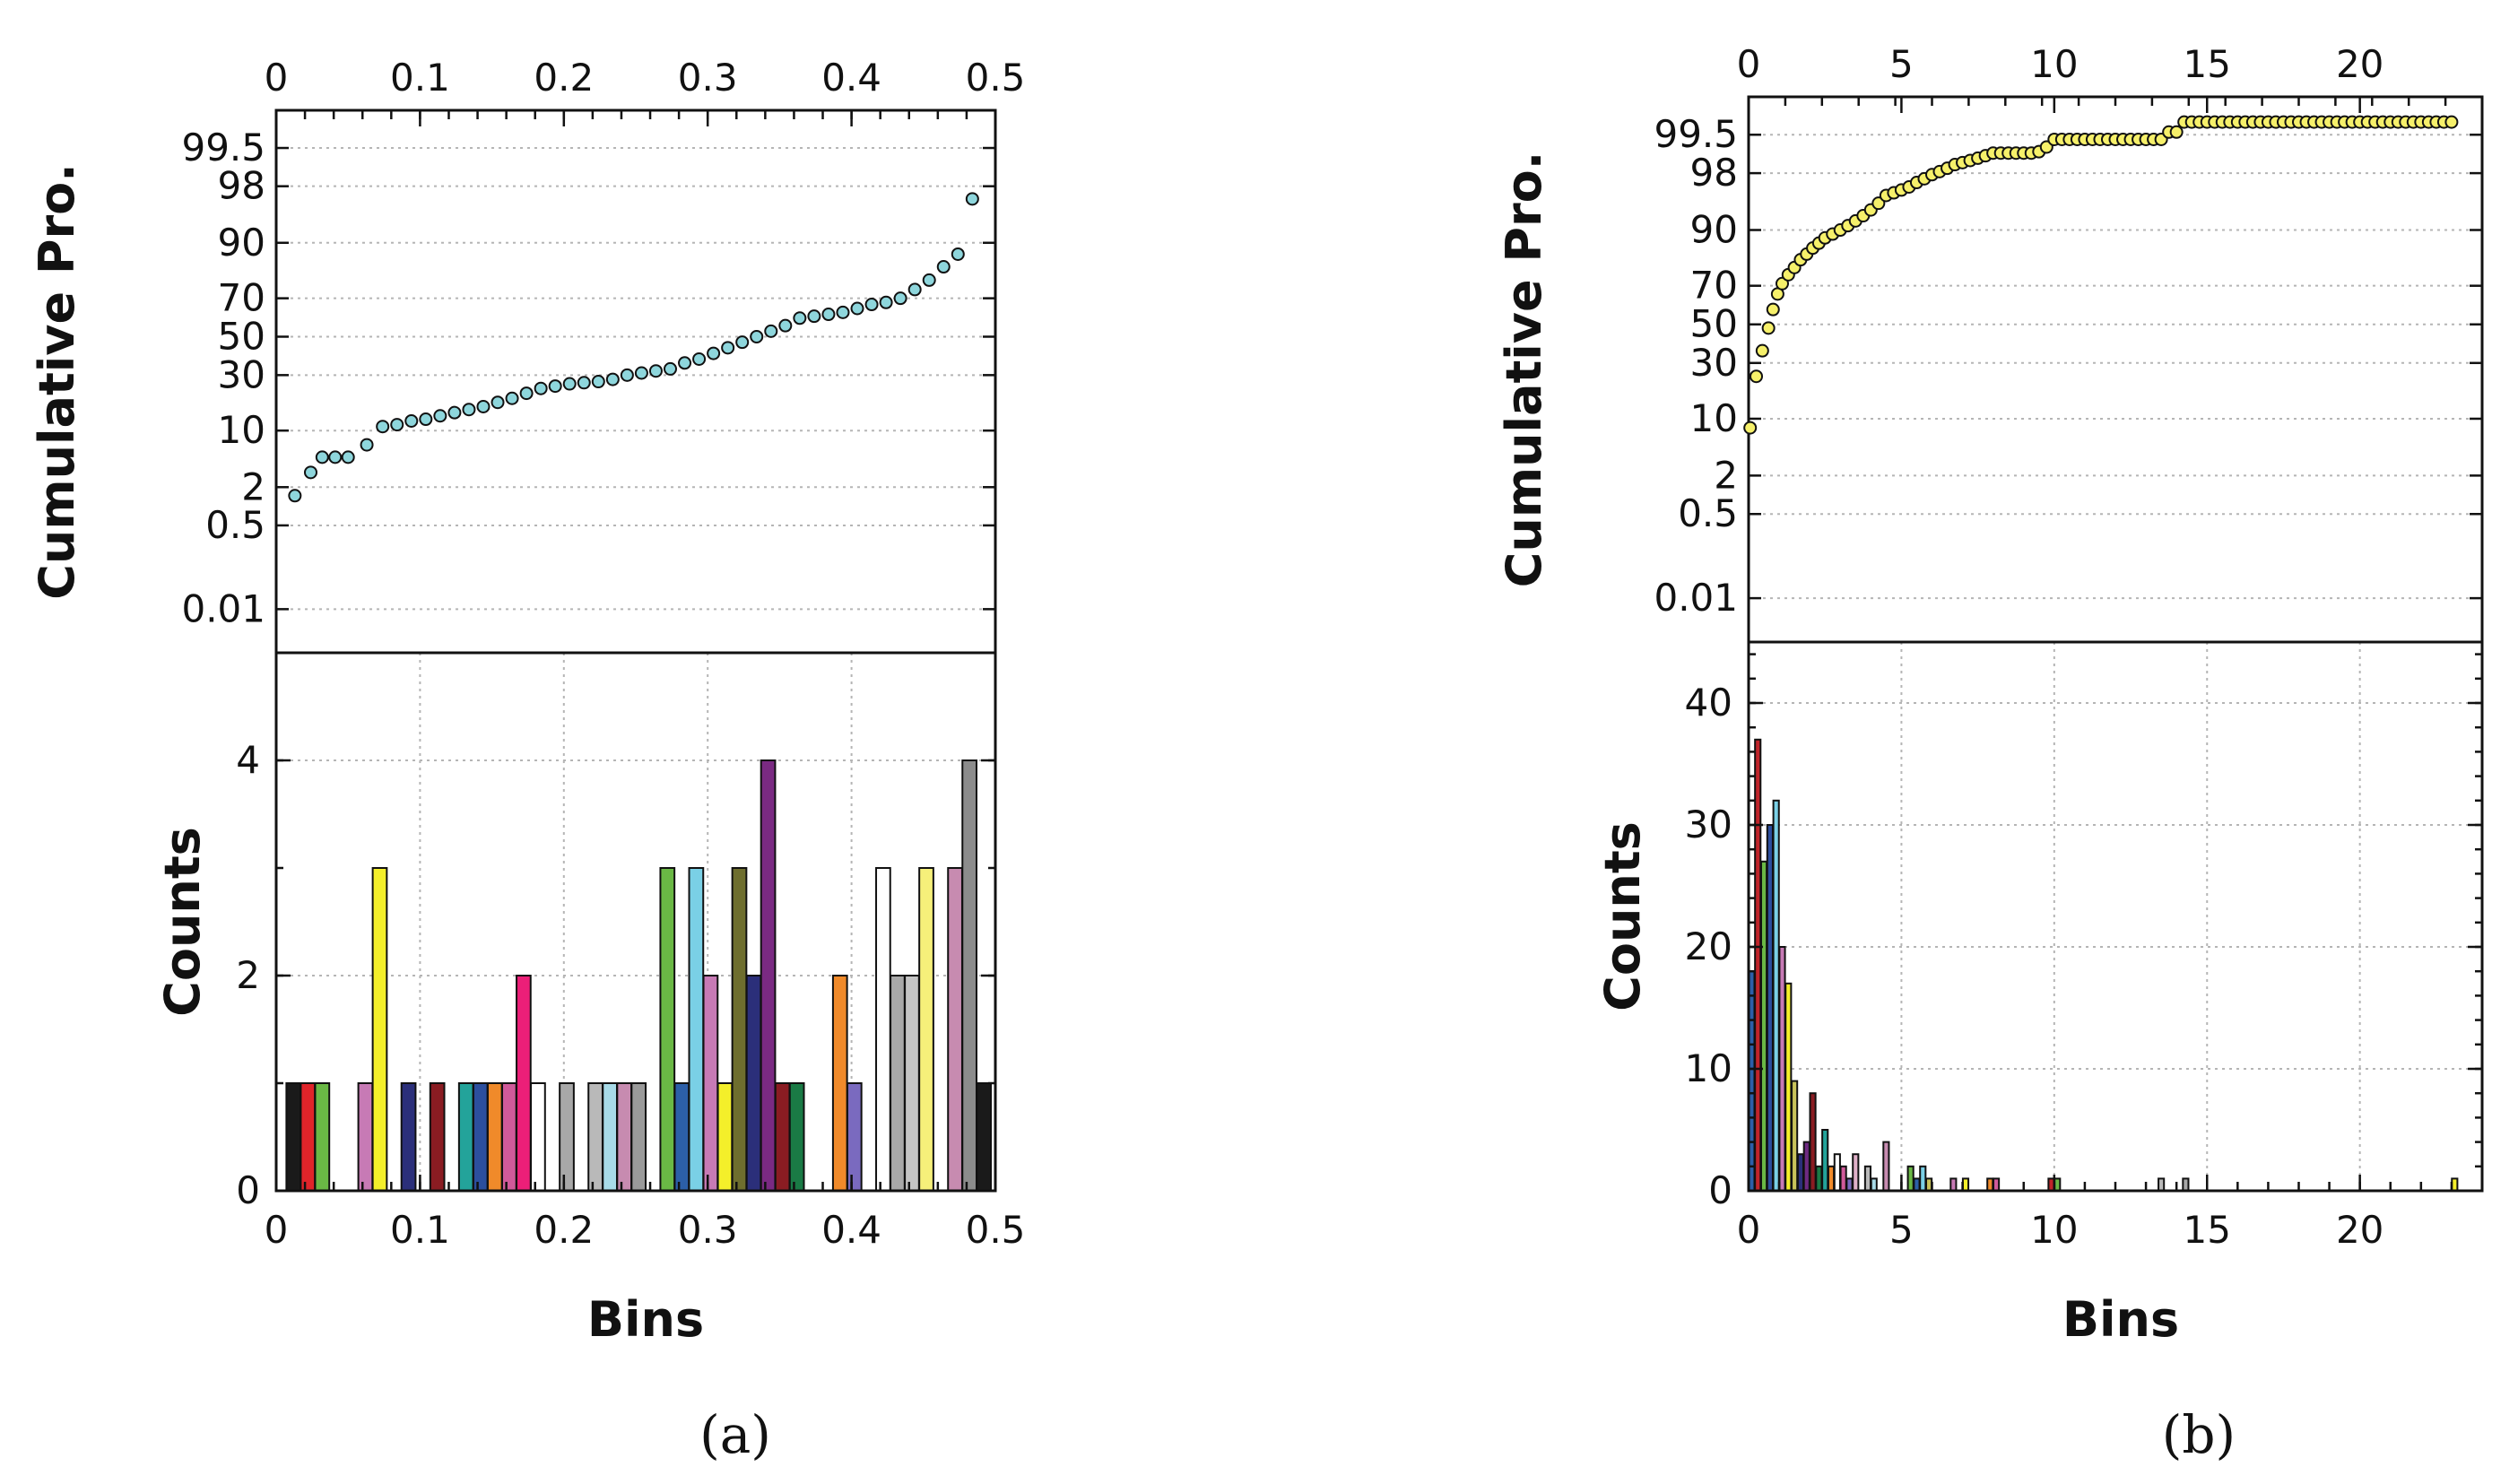  Describe the element at coordinates (1714, 286) in the screenshot. I see `y-tick-label: 70` at that location.